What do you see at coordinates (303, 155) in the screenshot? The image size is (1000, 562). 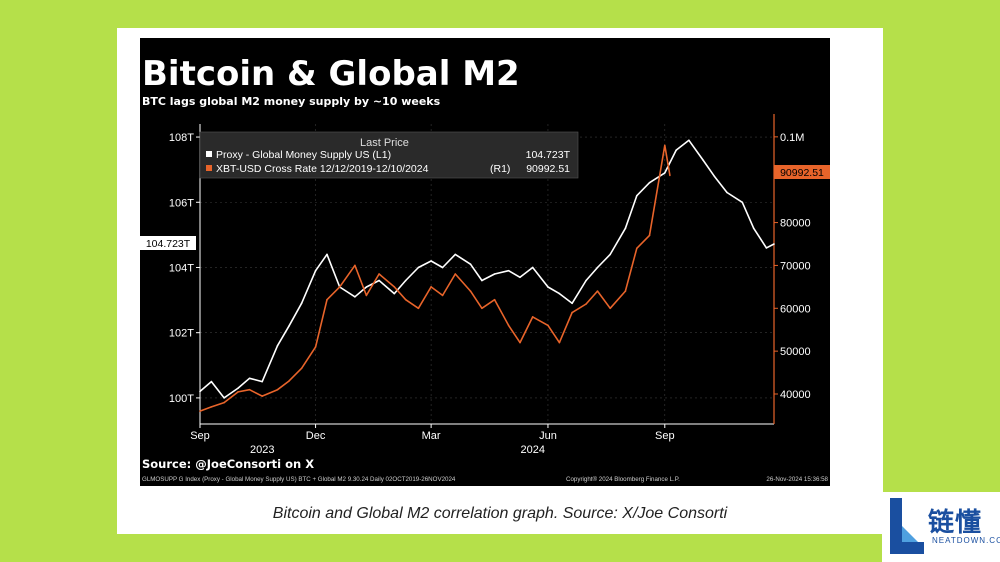 I see `legend-label-m2: Proxy - Global Money Supply US (L1)` at bounding box center [303, 155].